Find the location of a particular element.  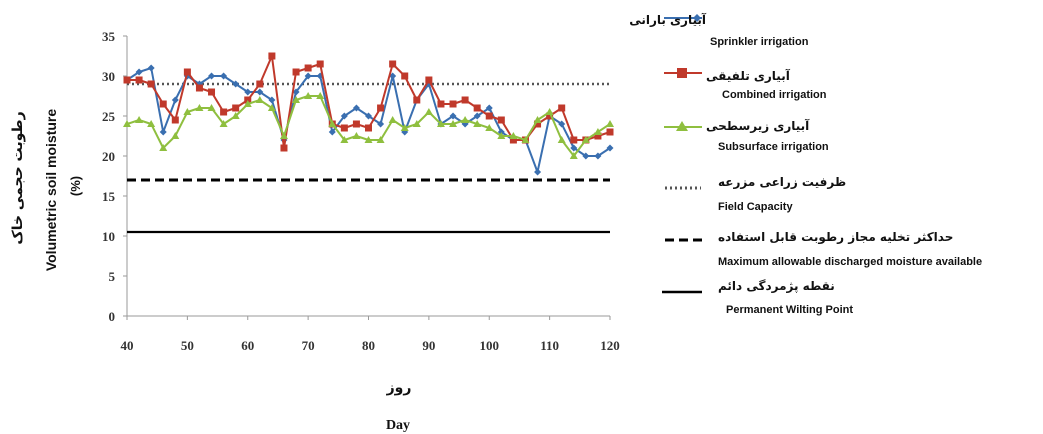

x-tick-label: 90 is located at coordinates (428, 345).